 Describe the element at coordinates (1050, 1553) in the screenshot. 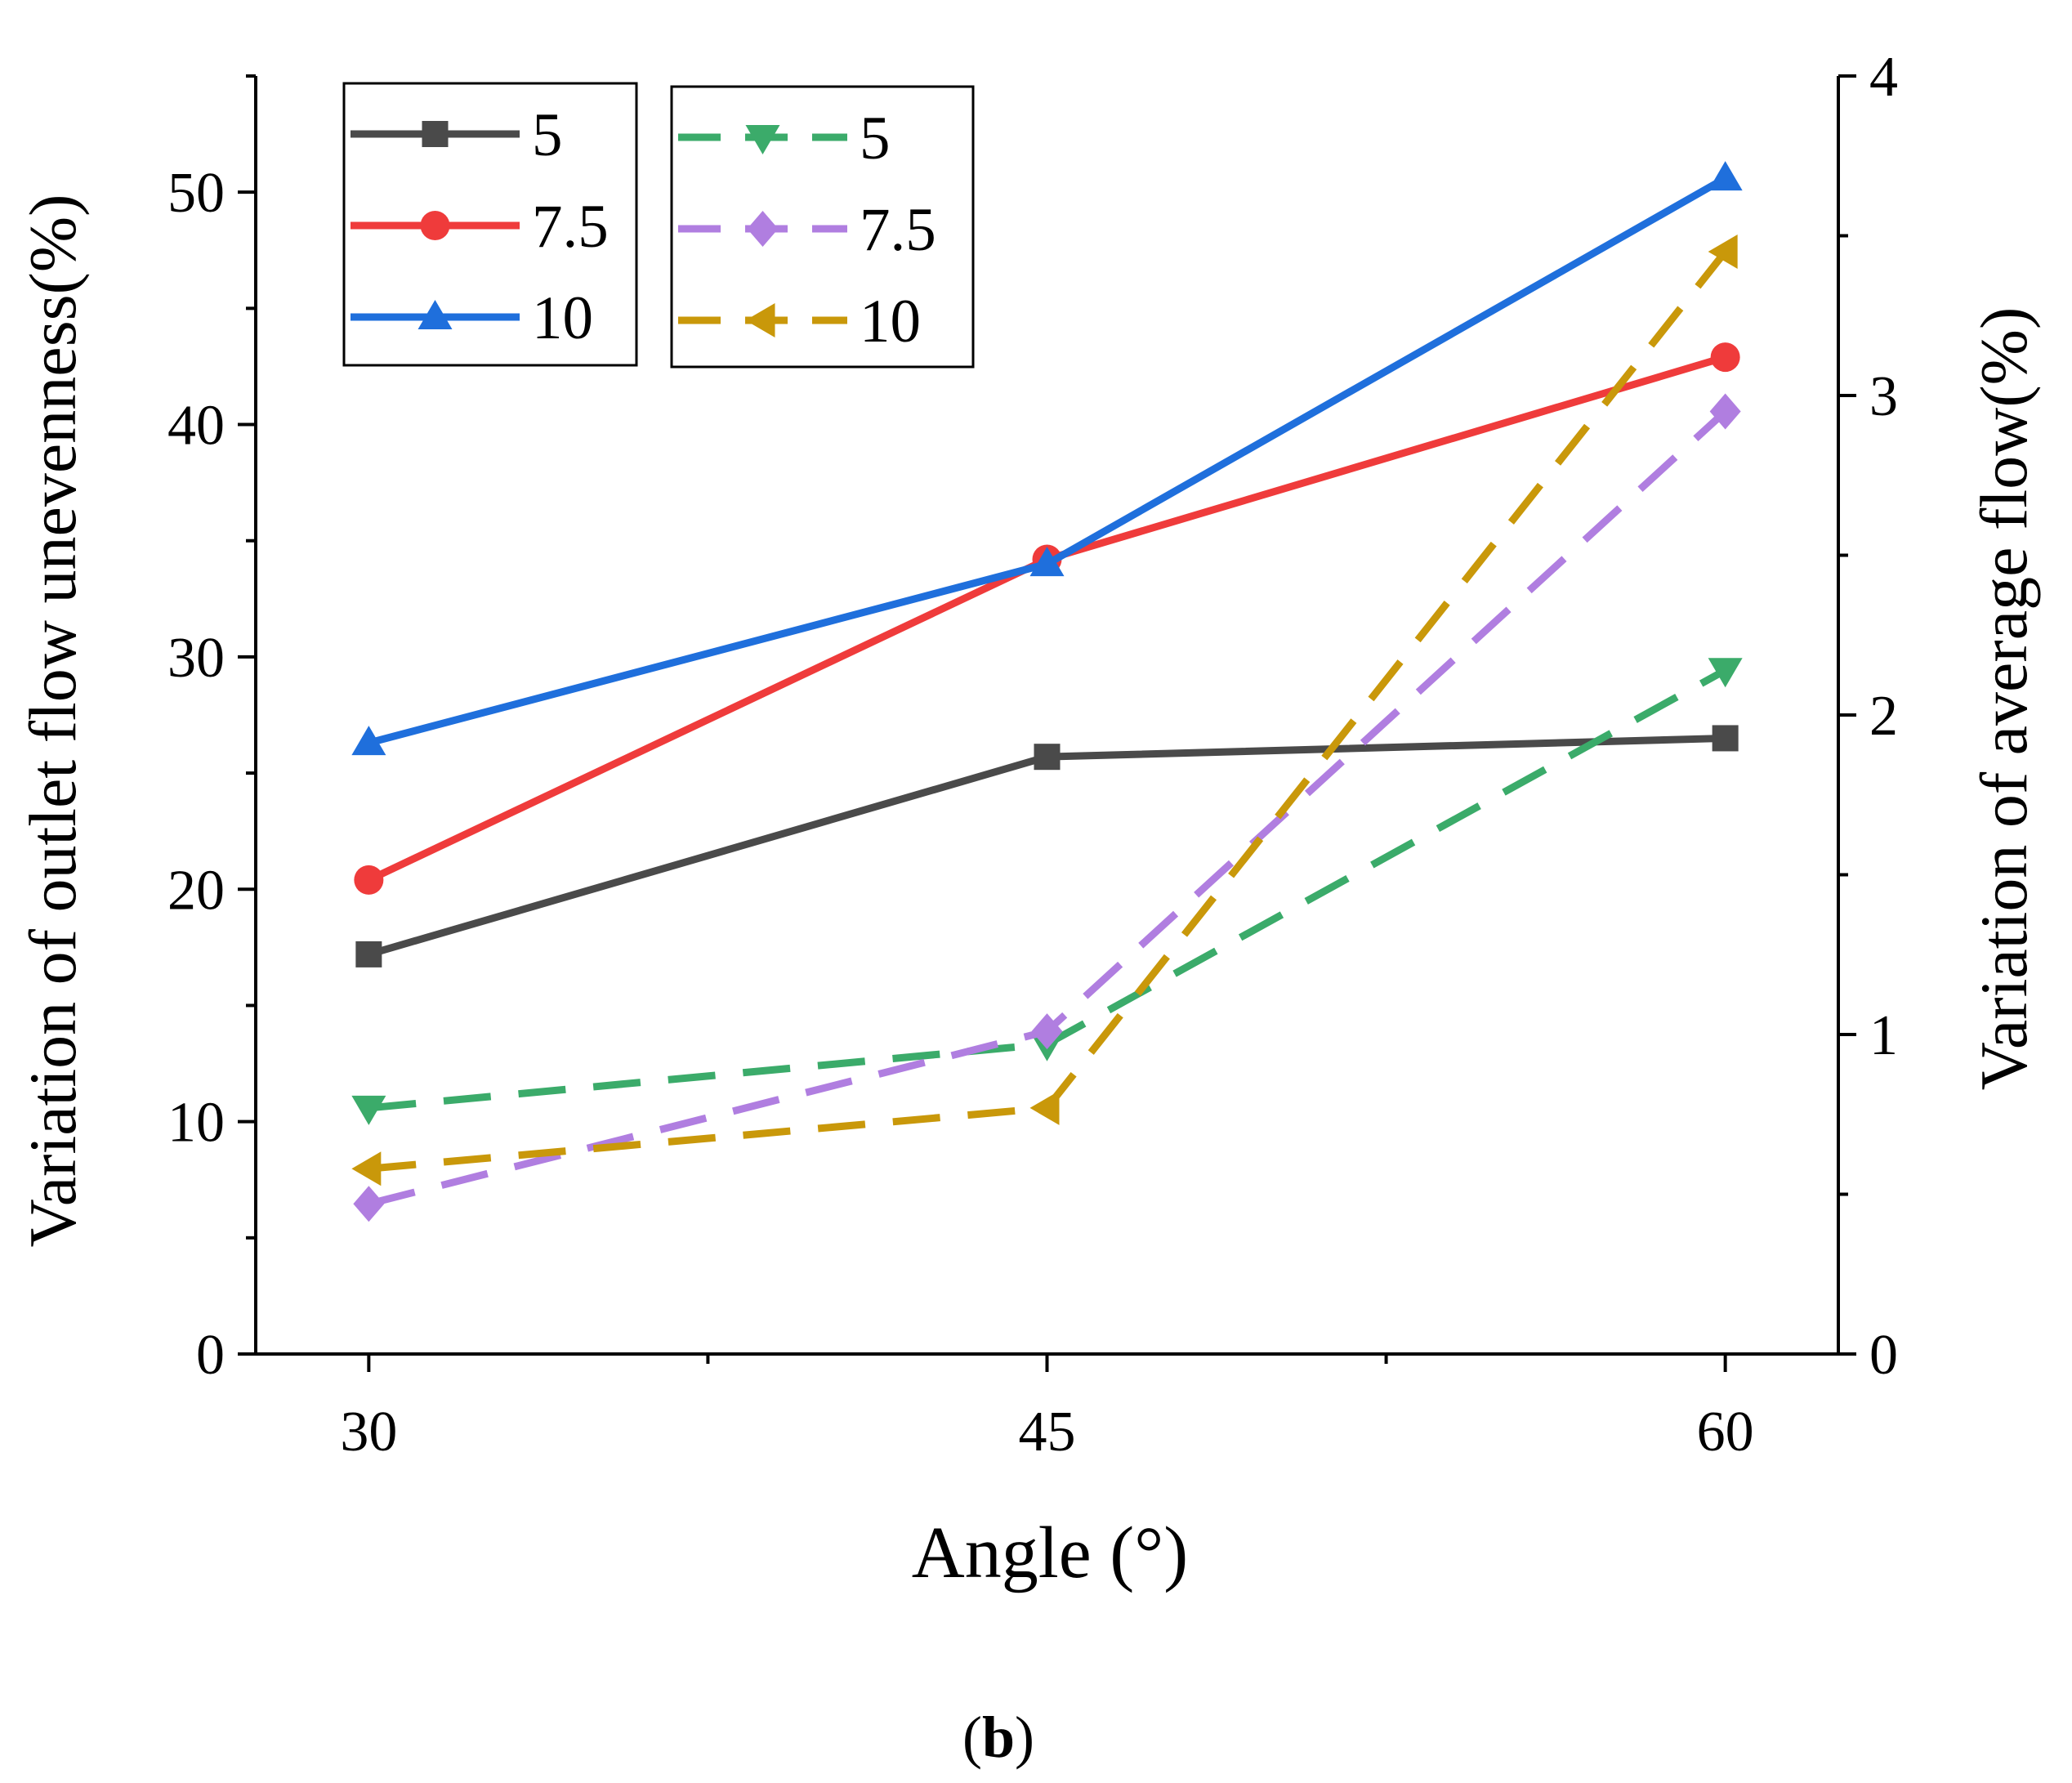

I see `x-axis-title: Angle (°)` at that location.